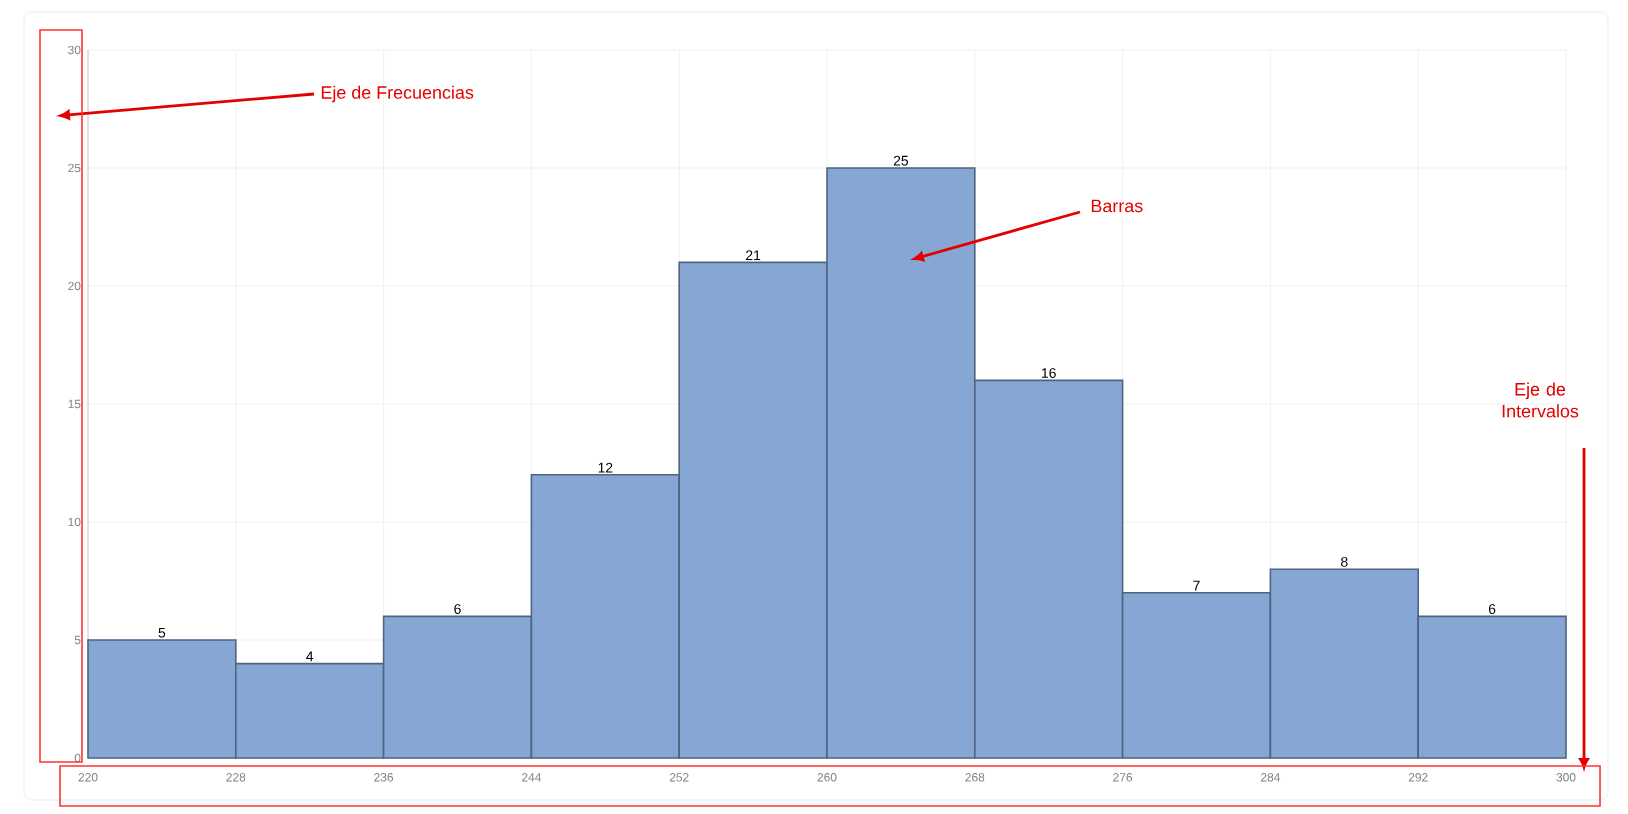 This screenshot has height=814, width=1628. Describe the element at coordinates (1117, 206) in the screenshot. I see `annotation: Barras` at that location.